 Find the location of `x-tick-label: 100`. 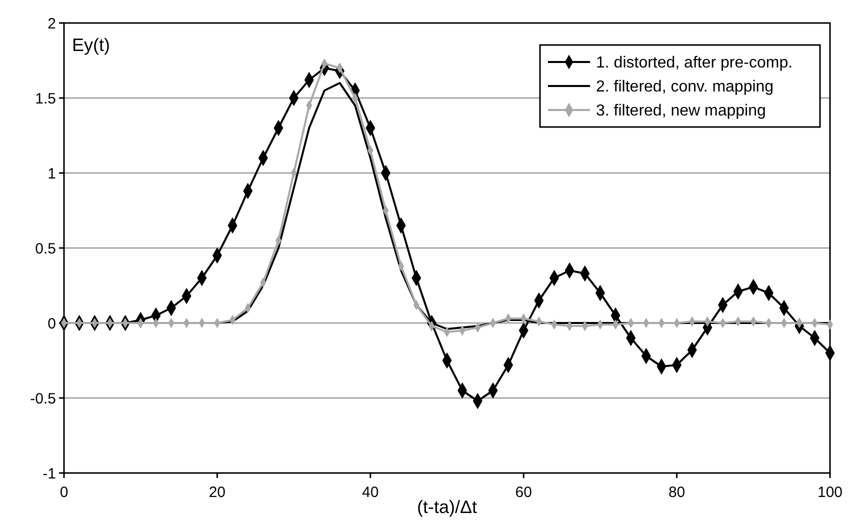

x-tick-label: 100 is located at coordinates (830, 492).